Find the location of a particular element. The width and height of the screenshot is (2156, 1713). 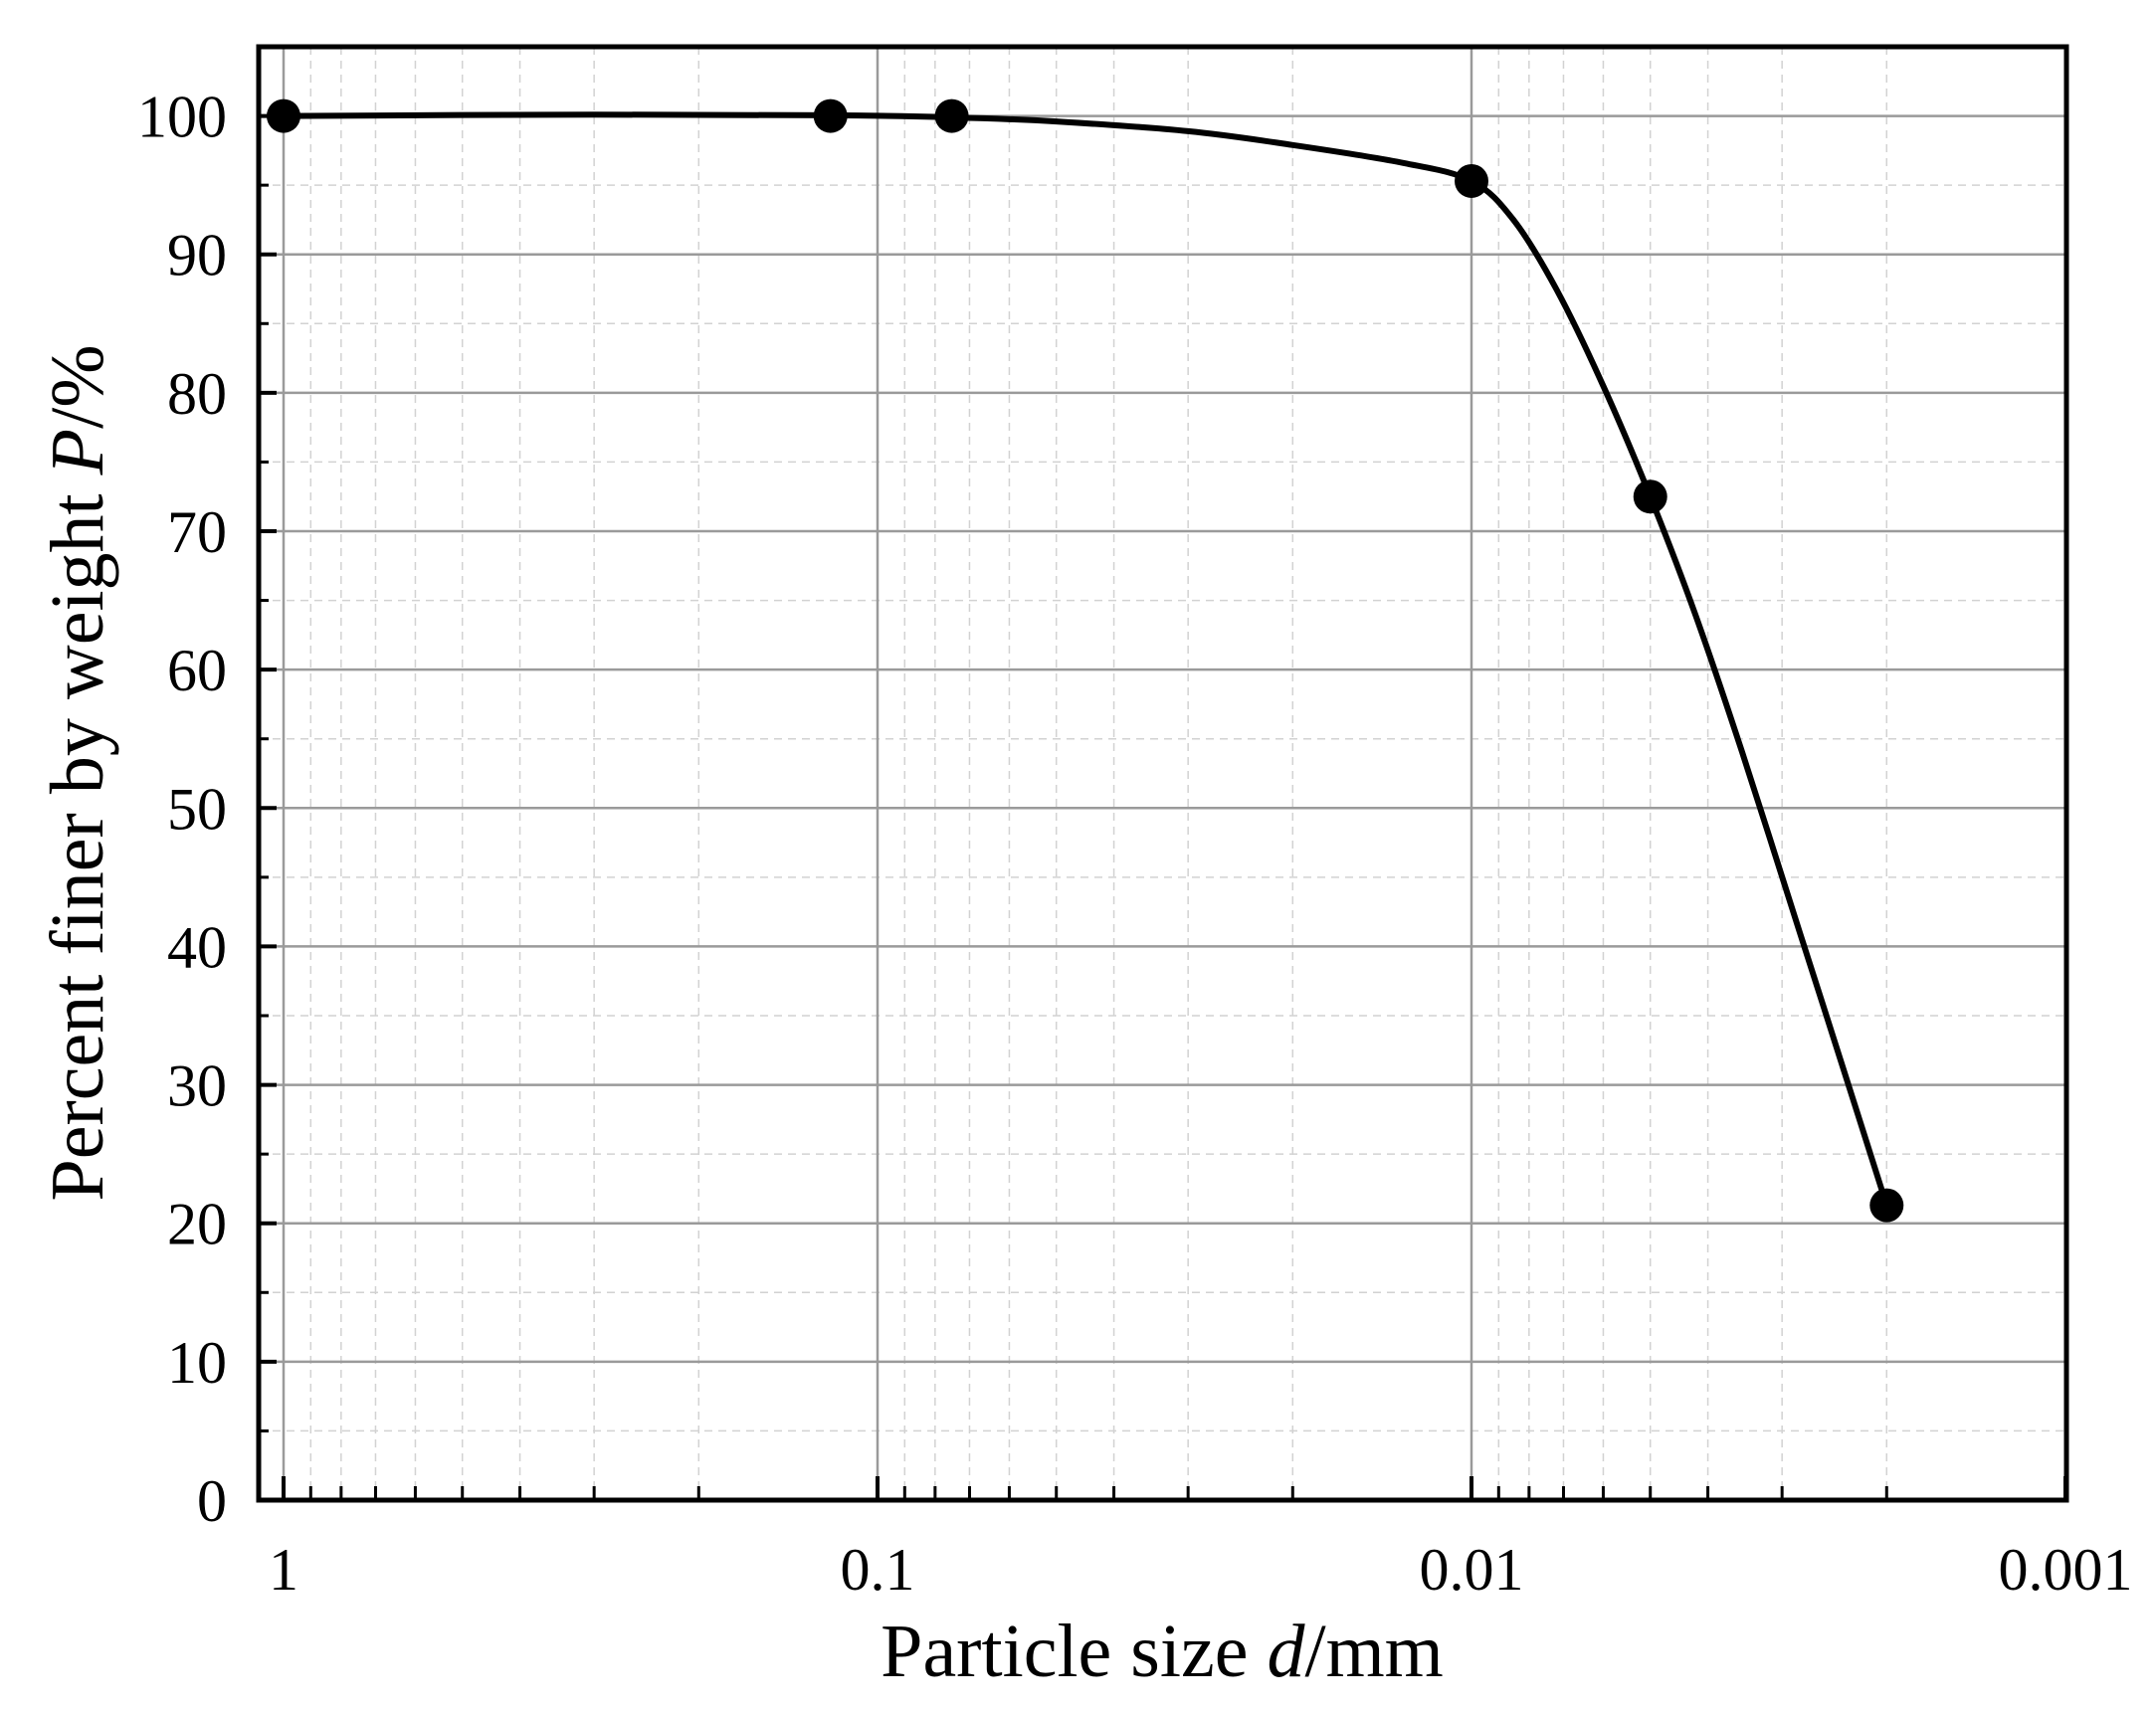

x-axis-title: Particle size d/mm is located at coordinates (1162, 1652).